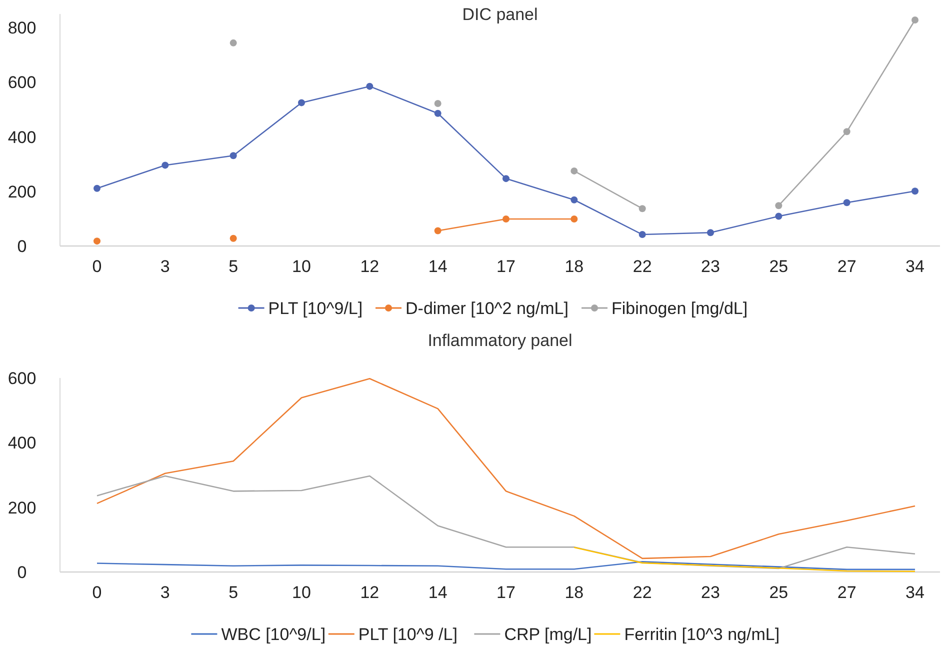 This screenshot has height=652, width=943. What do you see at coordinates (408, 634) in the screenshot?
I see `legend-label: PLT [10^9 /L]` at bounding box center [408, 634].